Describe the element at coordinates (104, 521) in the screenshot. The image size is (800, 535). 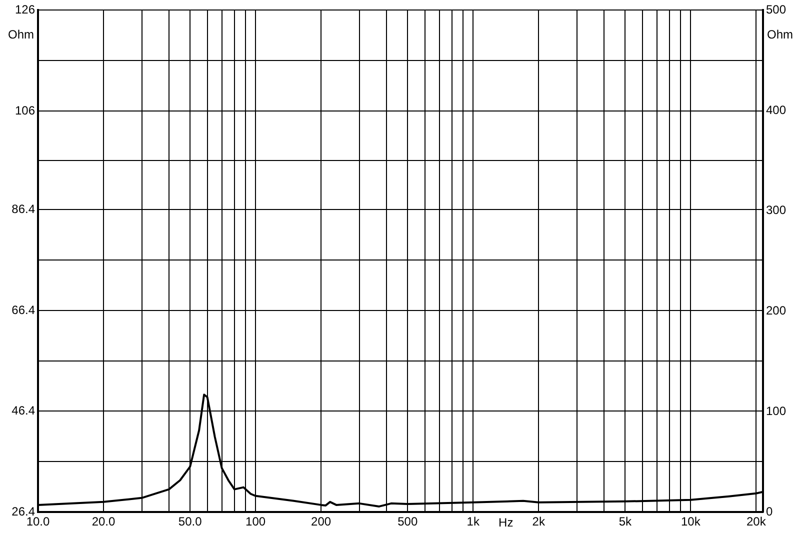
I see `x-tick-label: 20.0` at that location.